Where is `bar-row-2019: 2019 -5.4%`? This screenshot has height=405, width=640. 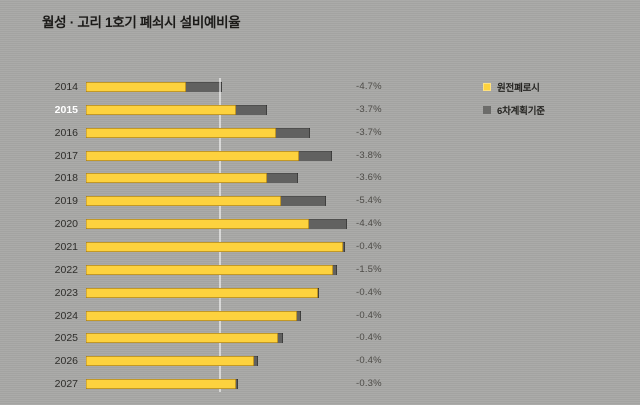
bar-row-2019: 2019 -5.4% is located at coordinates (320, 201).